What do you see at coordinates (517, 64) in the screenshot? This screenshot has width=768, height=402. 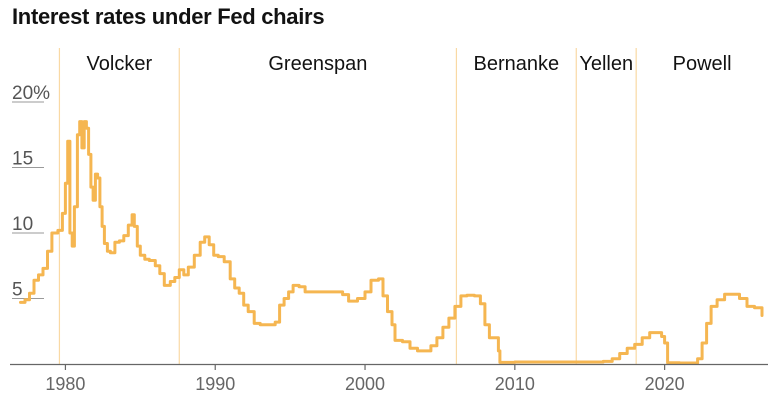 I see `chair-label-bernanke: Bernanke` at bounding box center [517, 64].